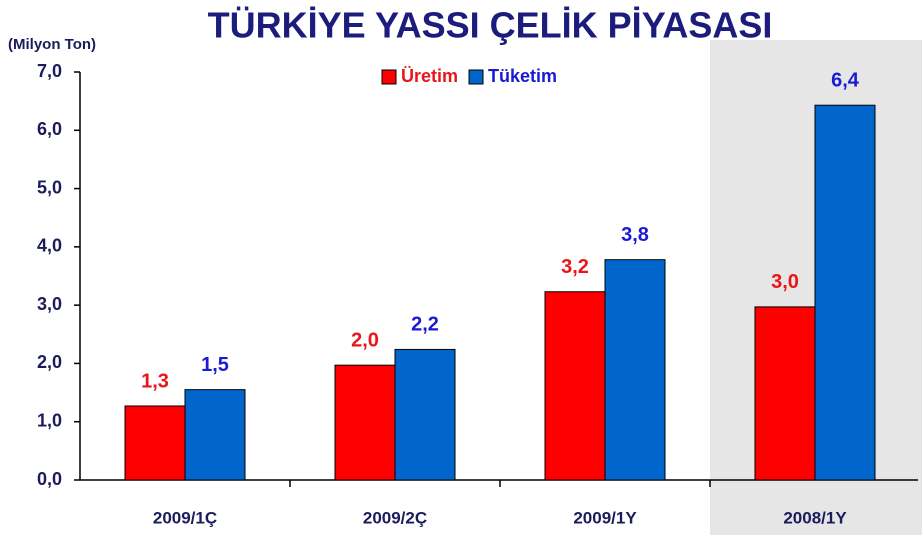  What do you see at coordinates (49, 420) in the screenshot?
I see `y-tick-label: 1,0` at bounding box center [49, 420].